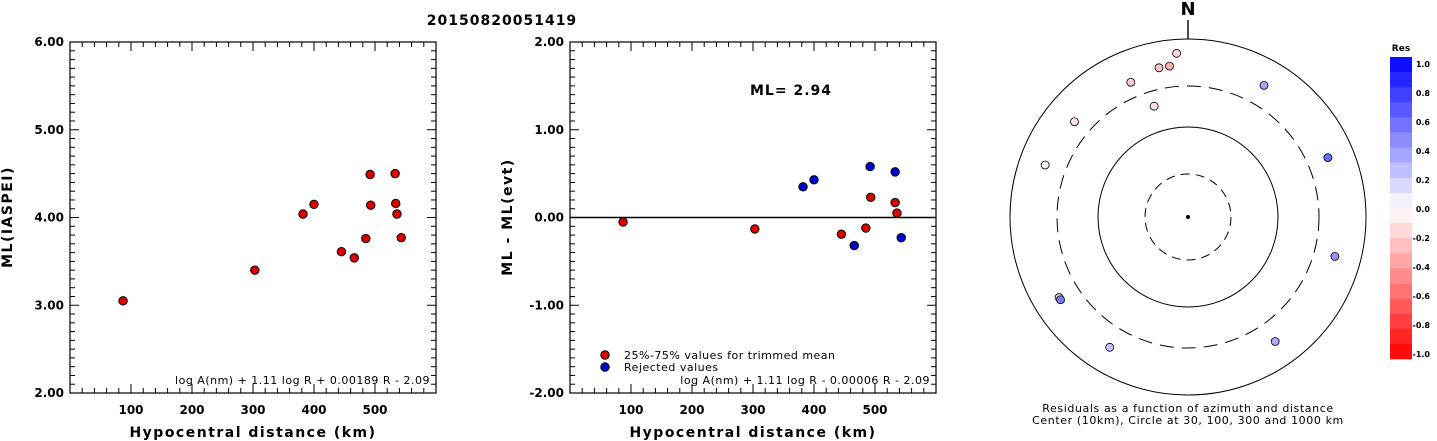 The image size is (1437, 441). What do you see at coordinates (546, 393) in the screenshot?
I see `y-tick-label: -2.00` at bounding box center [546, 393].